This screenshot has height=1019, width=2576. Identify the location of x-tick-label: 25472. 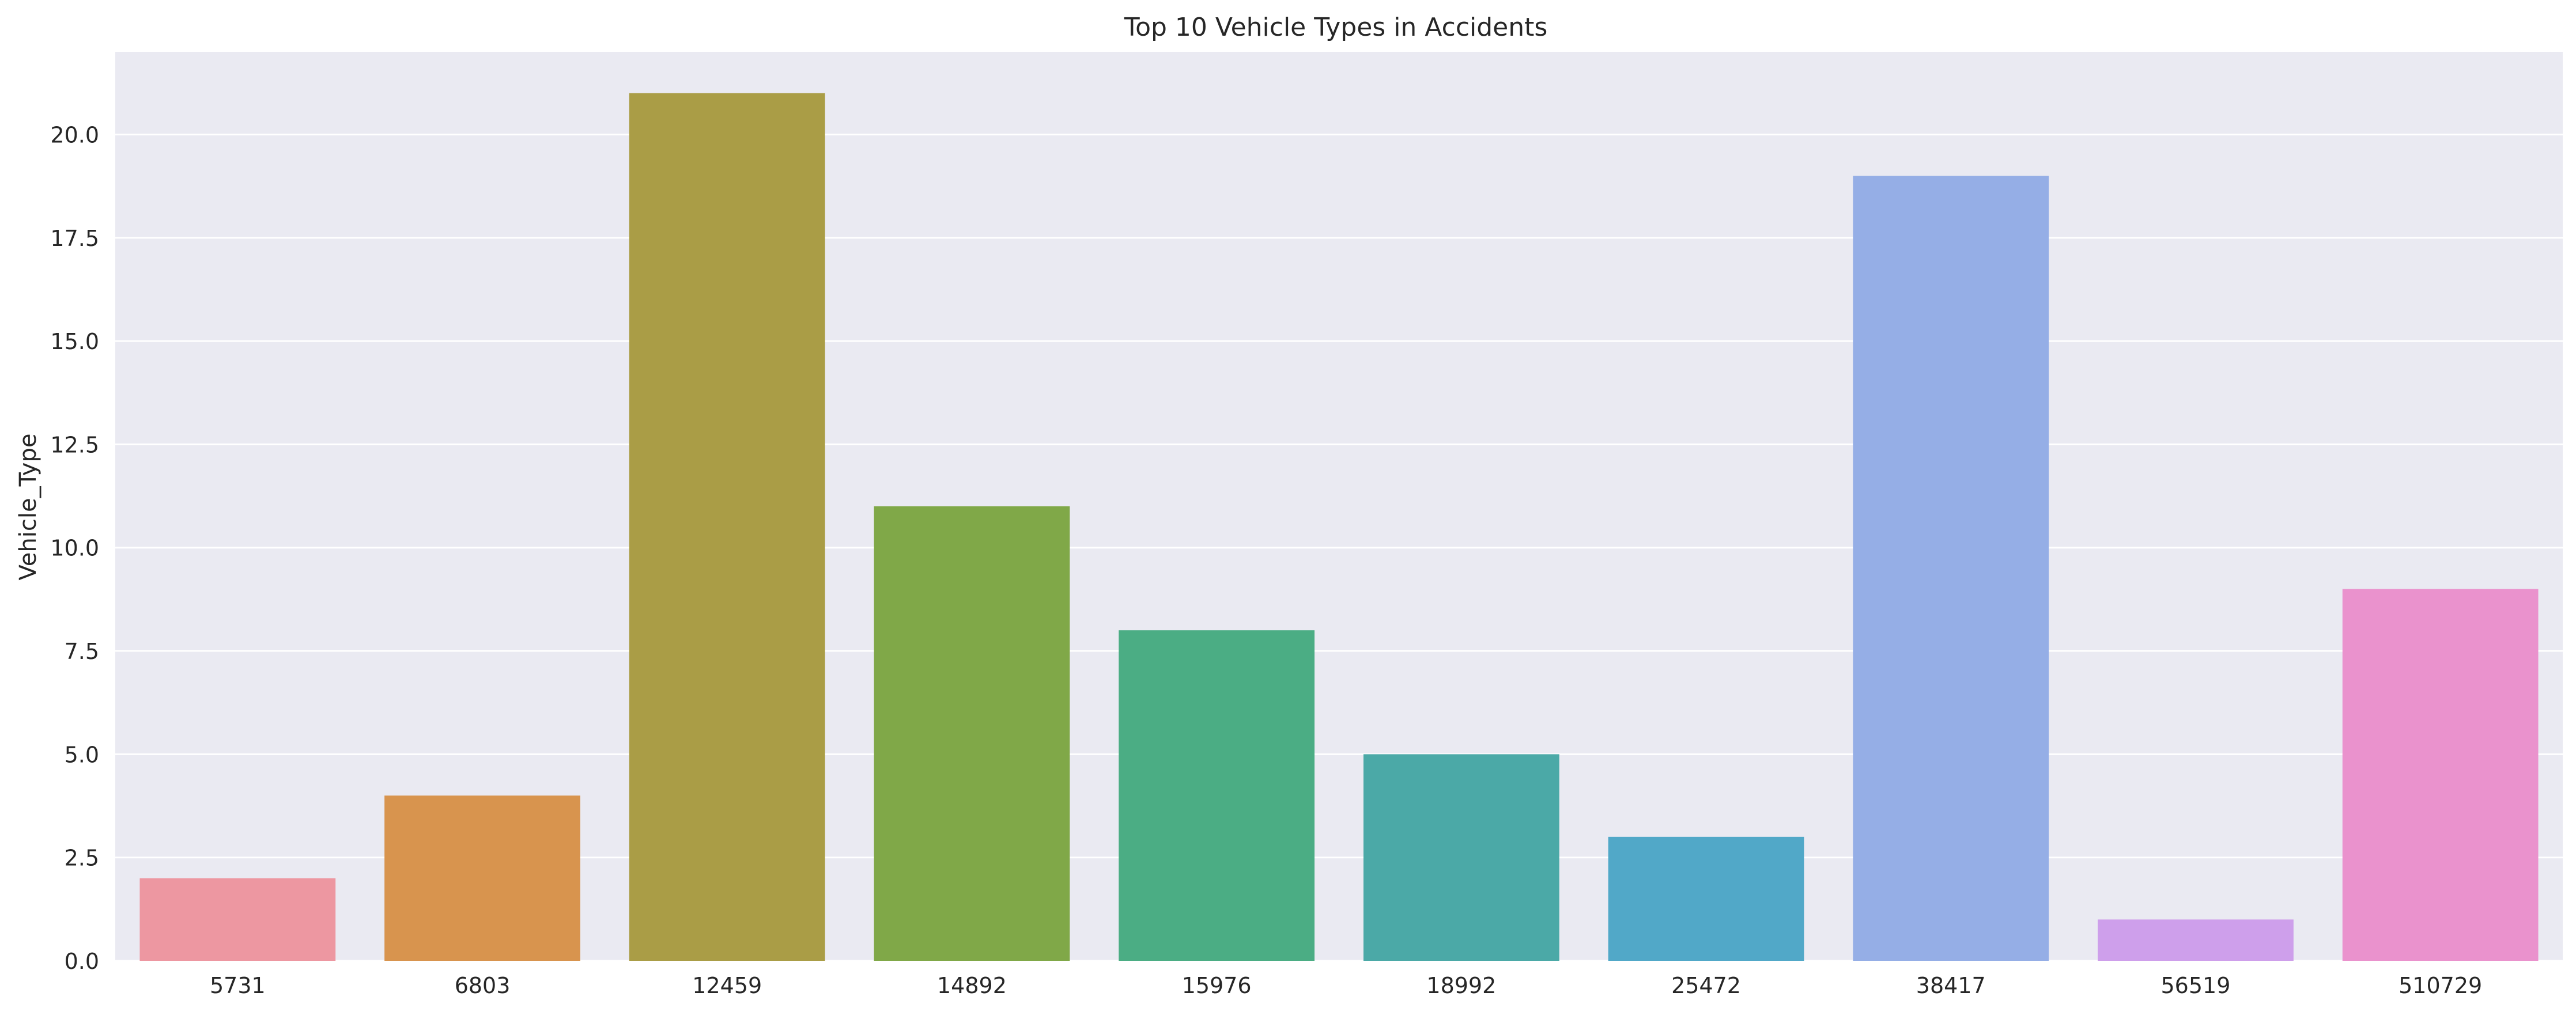
(1706, 985).